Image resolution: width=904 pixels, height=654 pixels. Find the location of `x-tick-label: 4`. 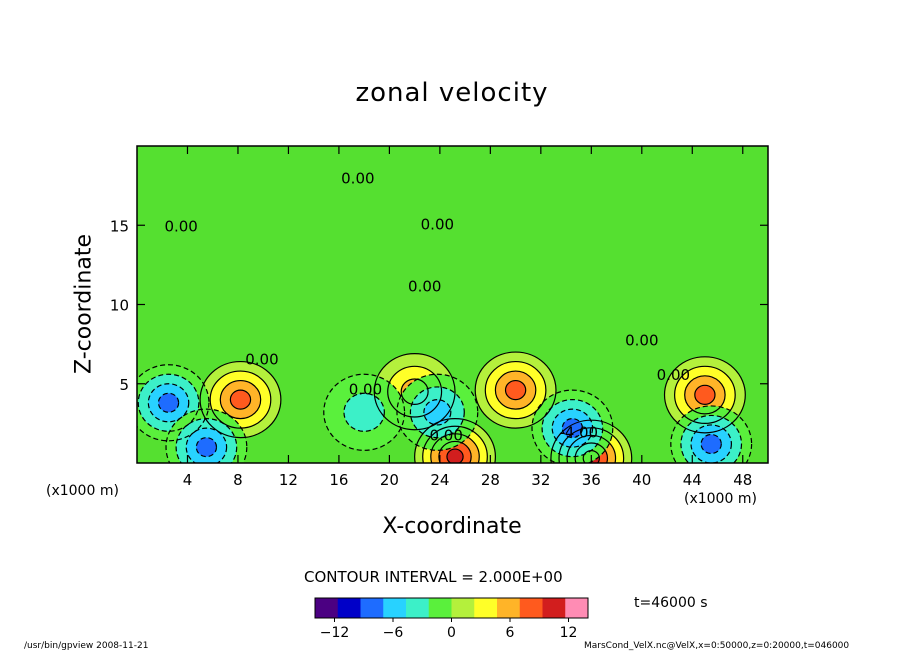

x-tick-label: 4 is located at coordinates (188, 480).